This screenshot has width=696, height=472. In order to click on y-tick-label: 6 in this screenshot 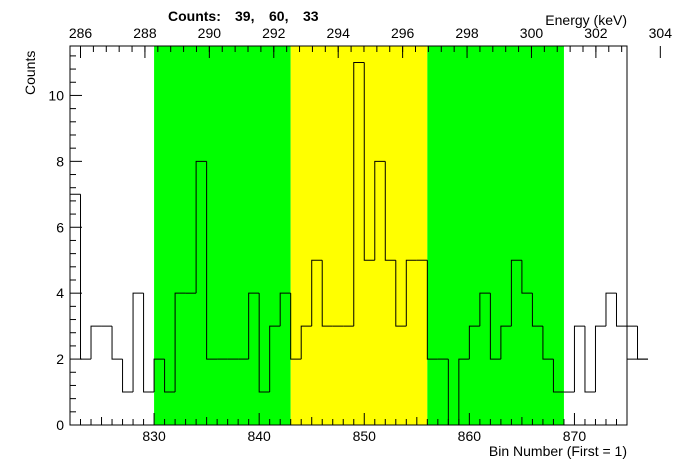, I will do `click(60, 227)`.